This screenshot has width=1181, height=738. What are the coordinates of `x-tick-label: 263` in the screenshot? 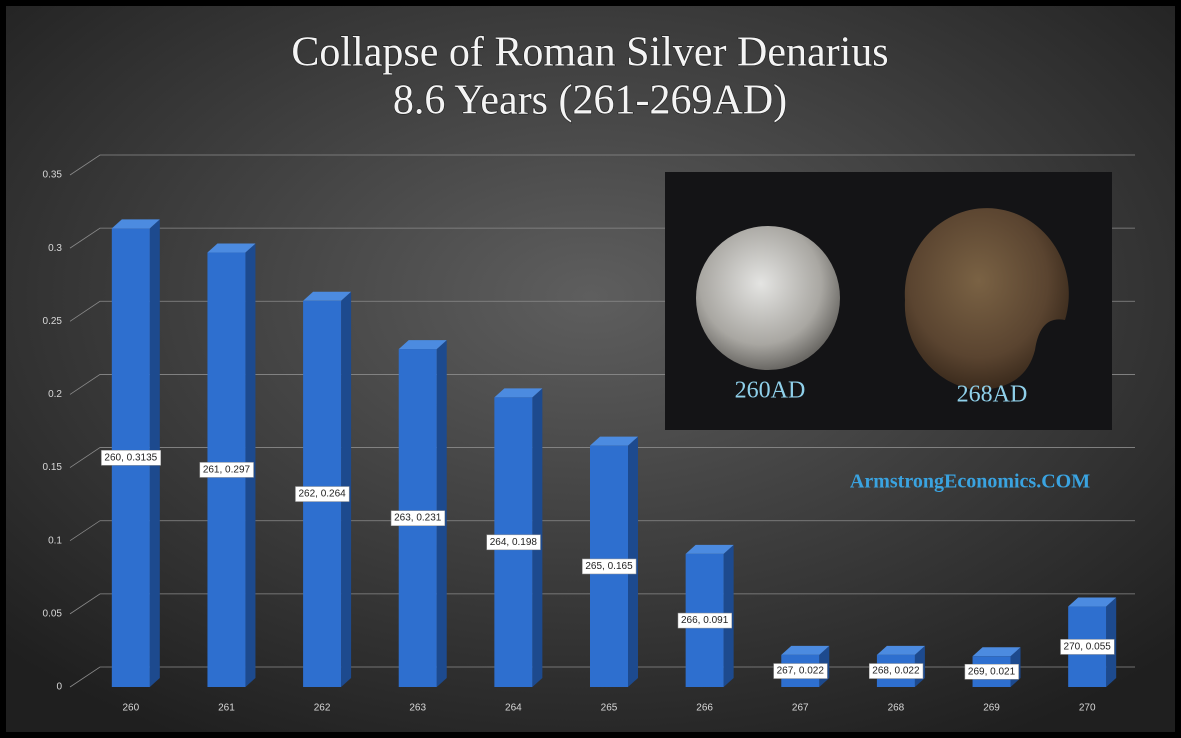 It's located at (417, 708).